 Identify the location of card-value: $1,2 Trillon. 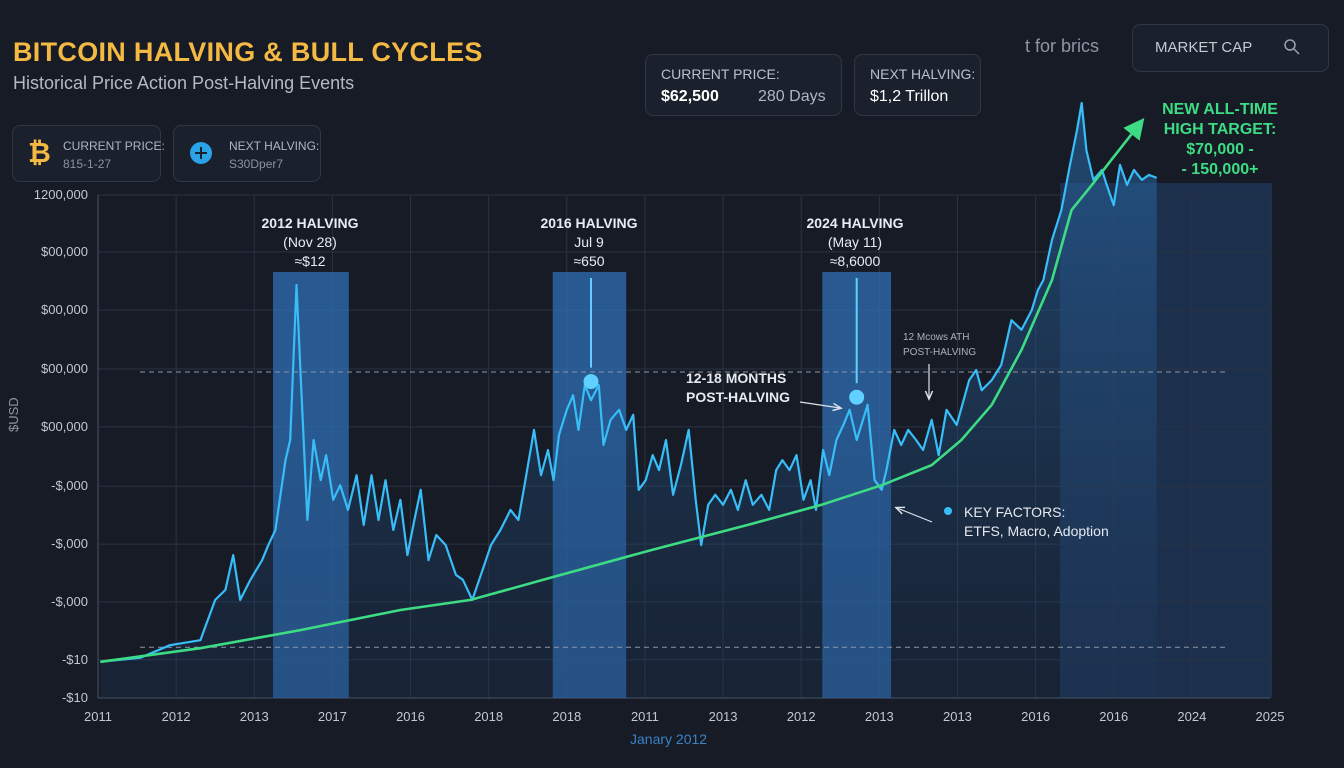
(909, 96).